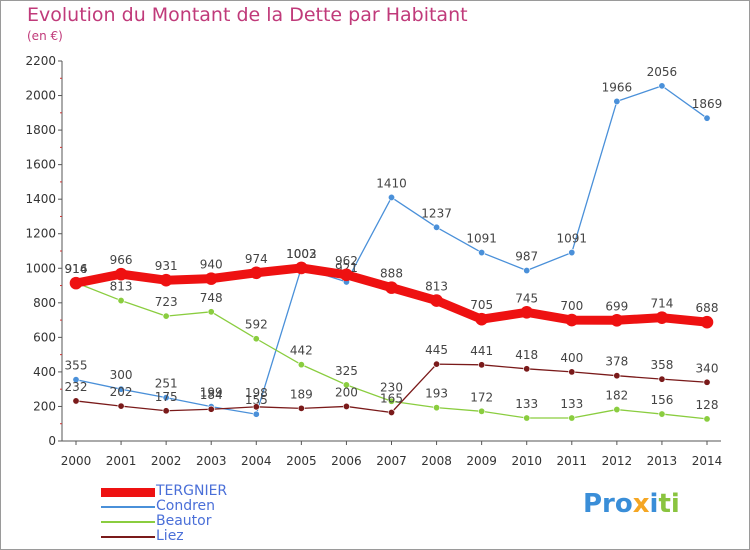  What do you see at coordinates (571, 404) in the screenshot?
I see `data-label-beautor: 133` at bounding box center [571, 404].